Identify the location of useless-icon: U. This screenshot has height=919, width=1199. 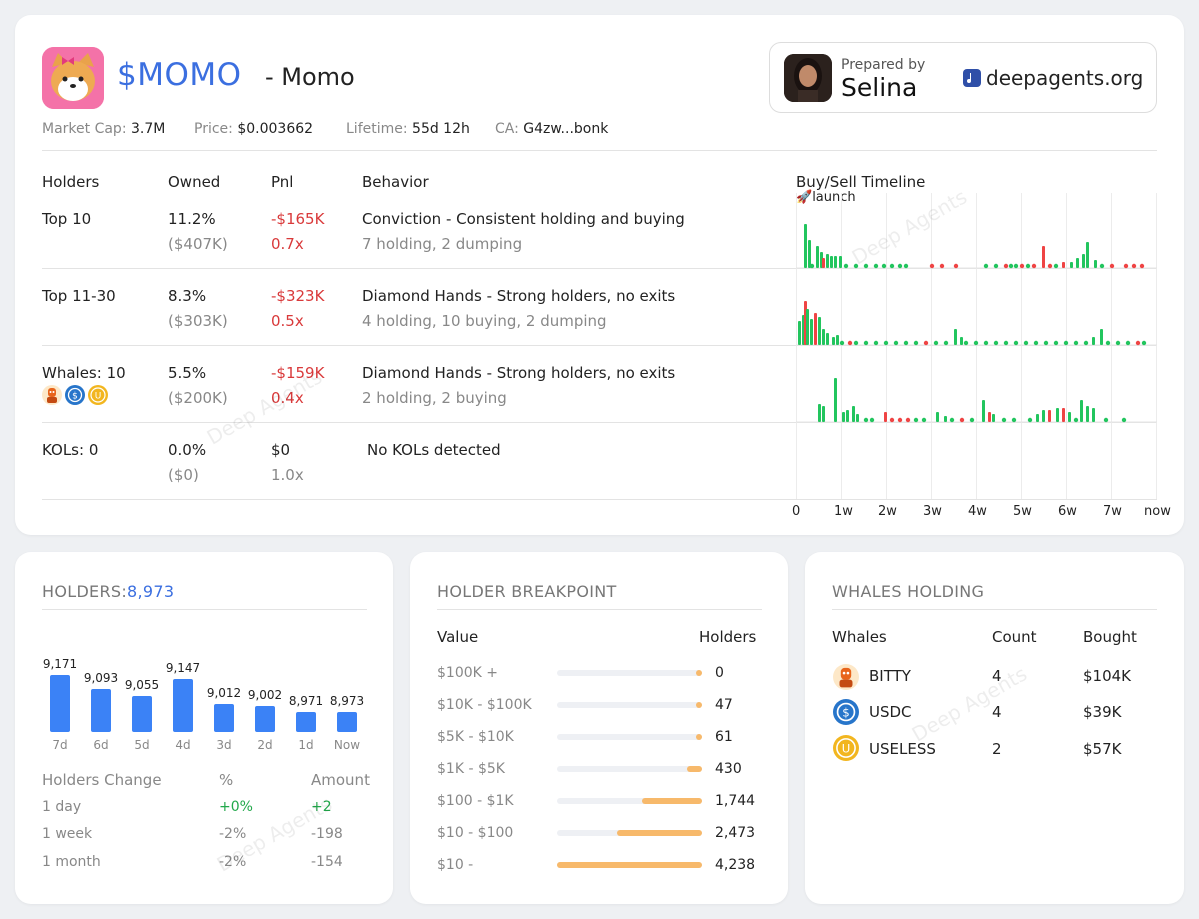
(846, 748).